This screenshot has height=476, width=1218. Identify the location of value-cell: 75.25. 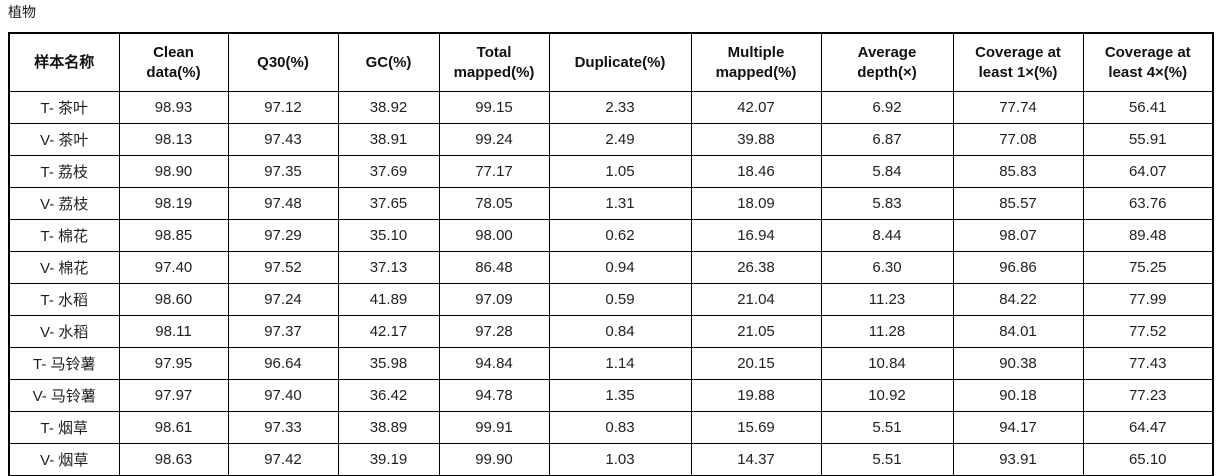
(1148, 267).